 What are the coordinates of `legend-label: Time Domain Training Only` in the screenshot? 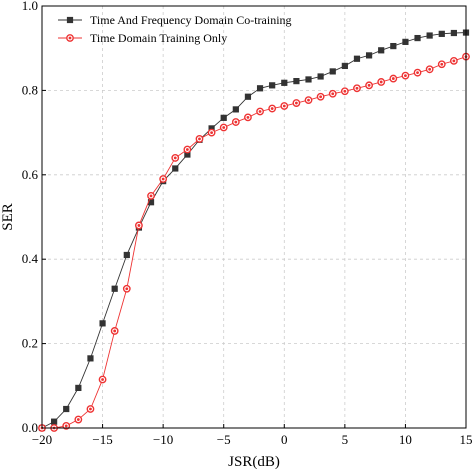 It's located at (158, 38).